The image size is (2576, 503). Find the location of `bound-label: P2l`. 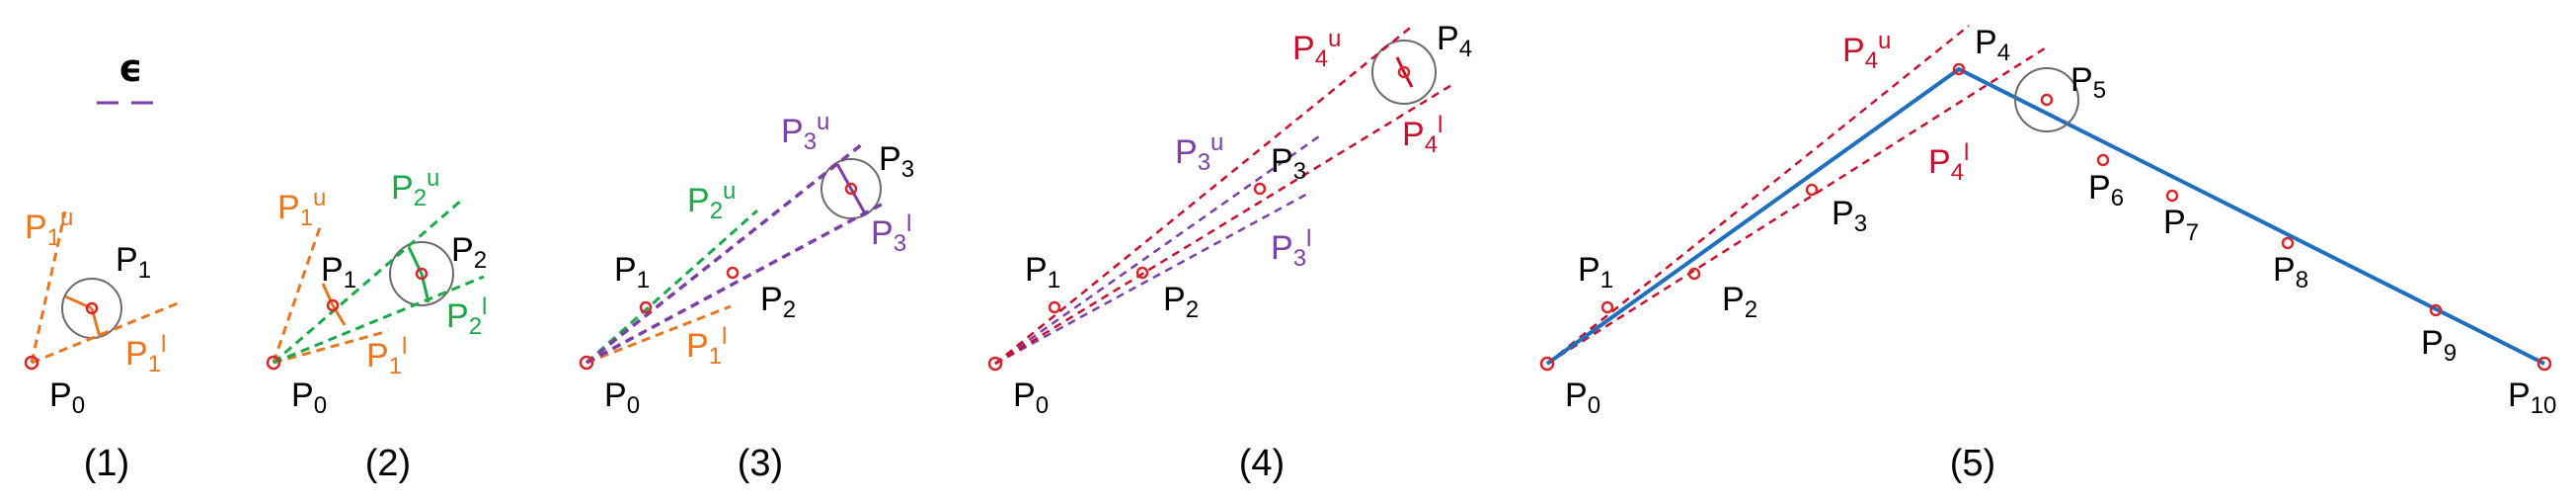

bound-label: P2l is located at coordinates (466, 316).